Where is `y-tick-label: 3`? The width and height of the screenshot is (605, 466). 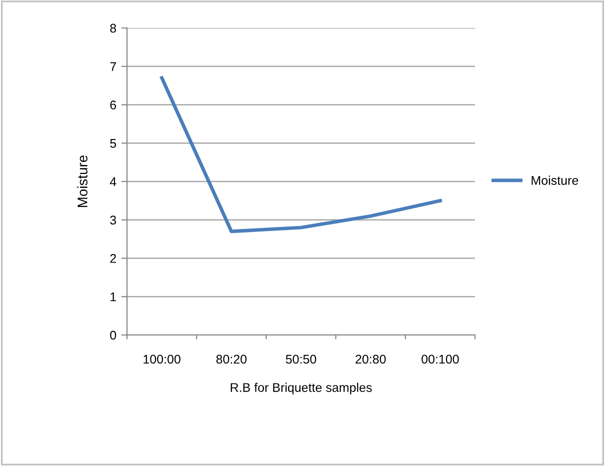 y-tick-label: 3 is located at coordinates (113, 220).